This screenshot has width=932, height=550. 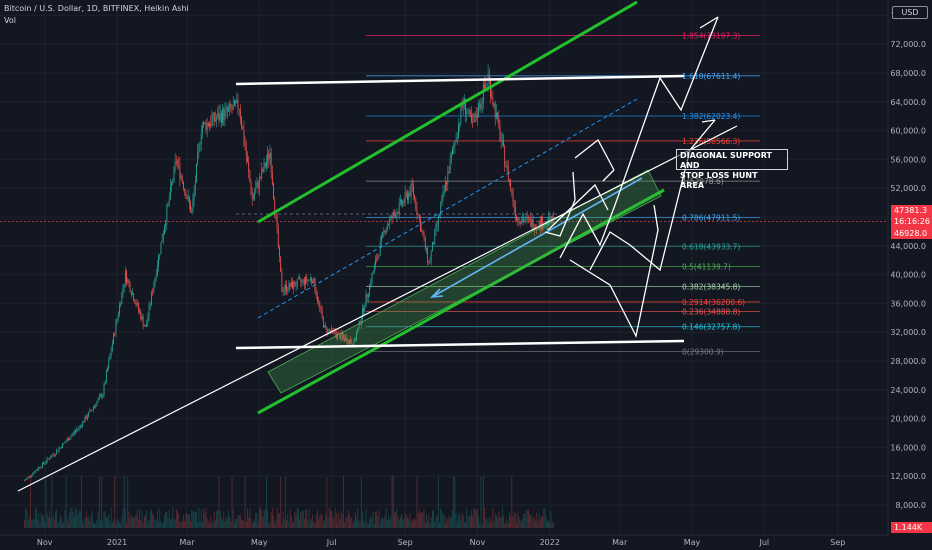 What do you see at coordinates (911, 217) in the screenshot?
I see `last-price-tag: 47381.3 16:16:26` at bounding box center [911, 217].